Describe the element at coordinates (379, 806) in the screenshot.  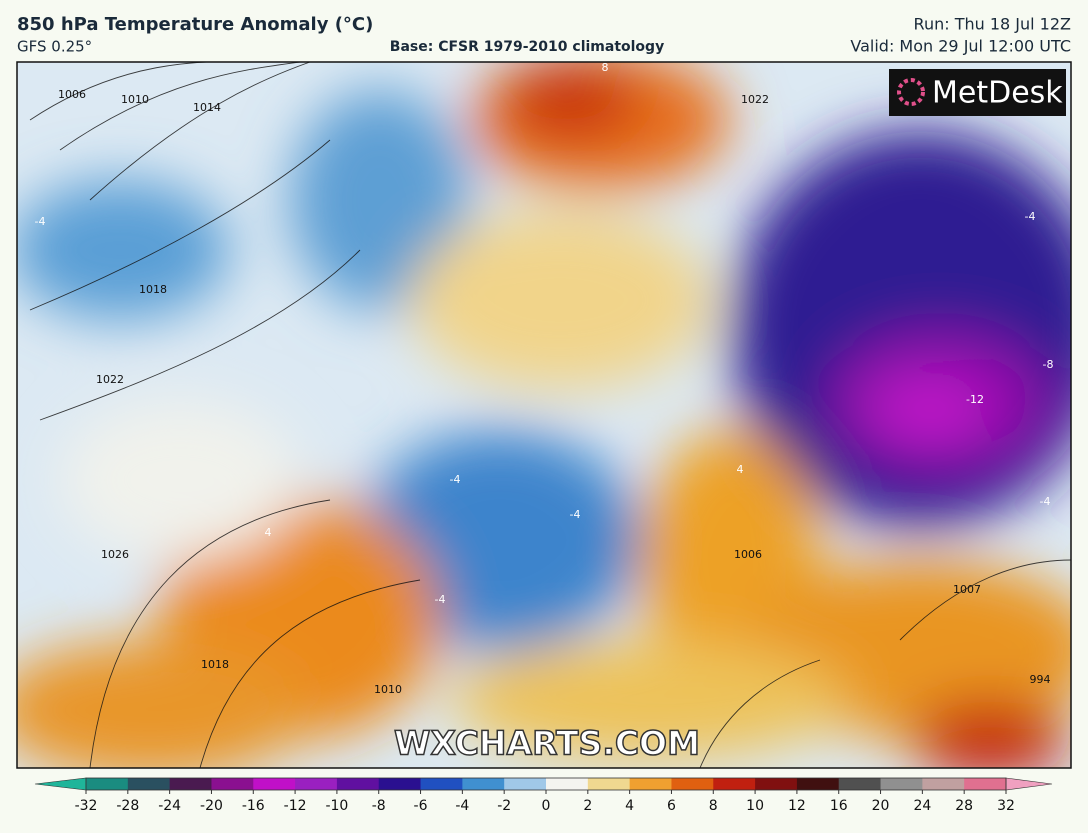
I see `colorbar-tick-label: -8` at that location.